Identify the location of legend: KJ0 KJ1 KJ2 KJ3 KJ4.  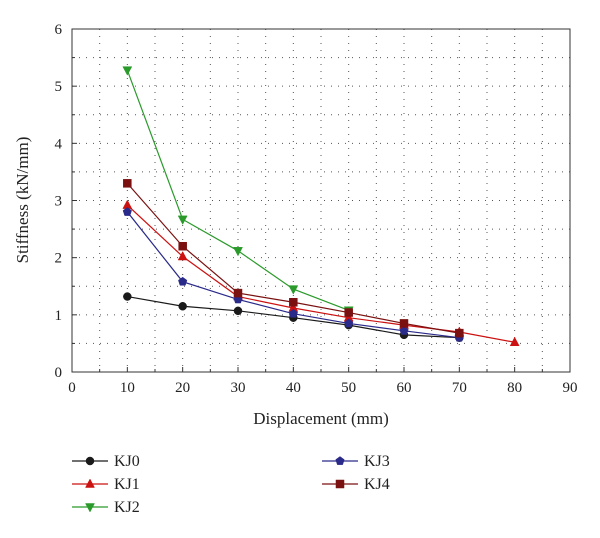
(231, 484).